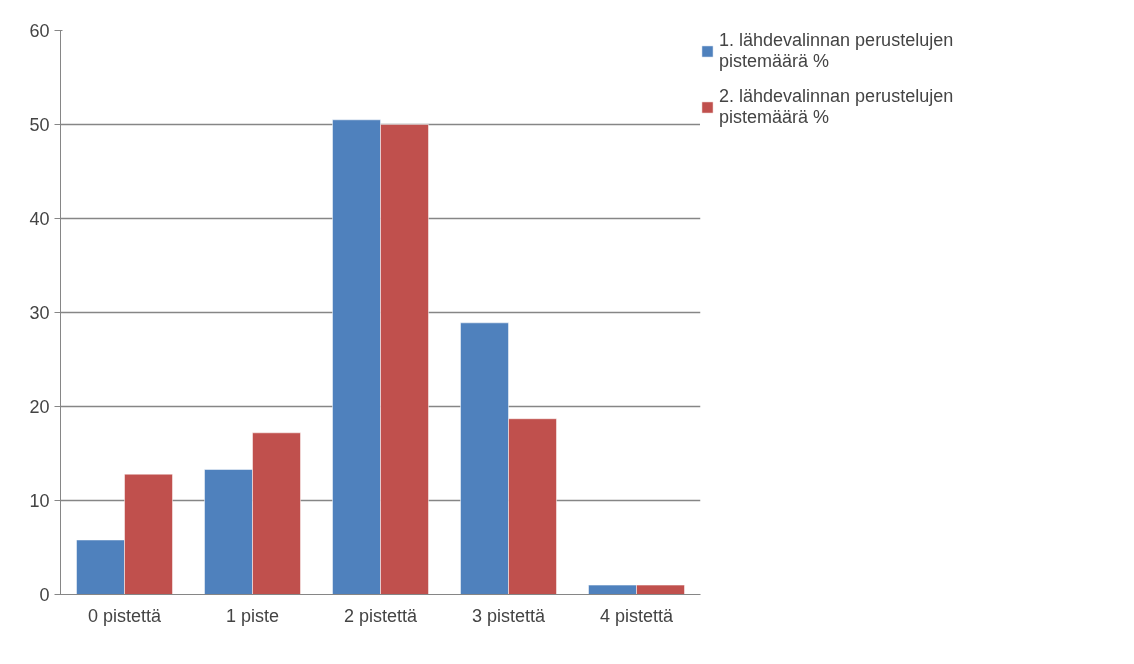  What do you see at coordinates (836, 51) in the screenshot?
I see `legend-label: 1. lähdevalinnan perustelujen pistemäärä %` at bounding box center [836, 51].